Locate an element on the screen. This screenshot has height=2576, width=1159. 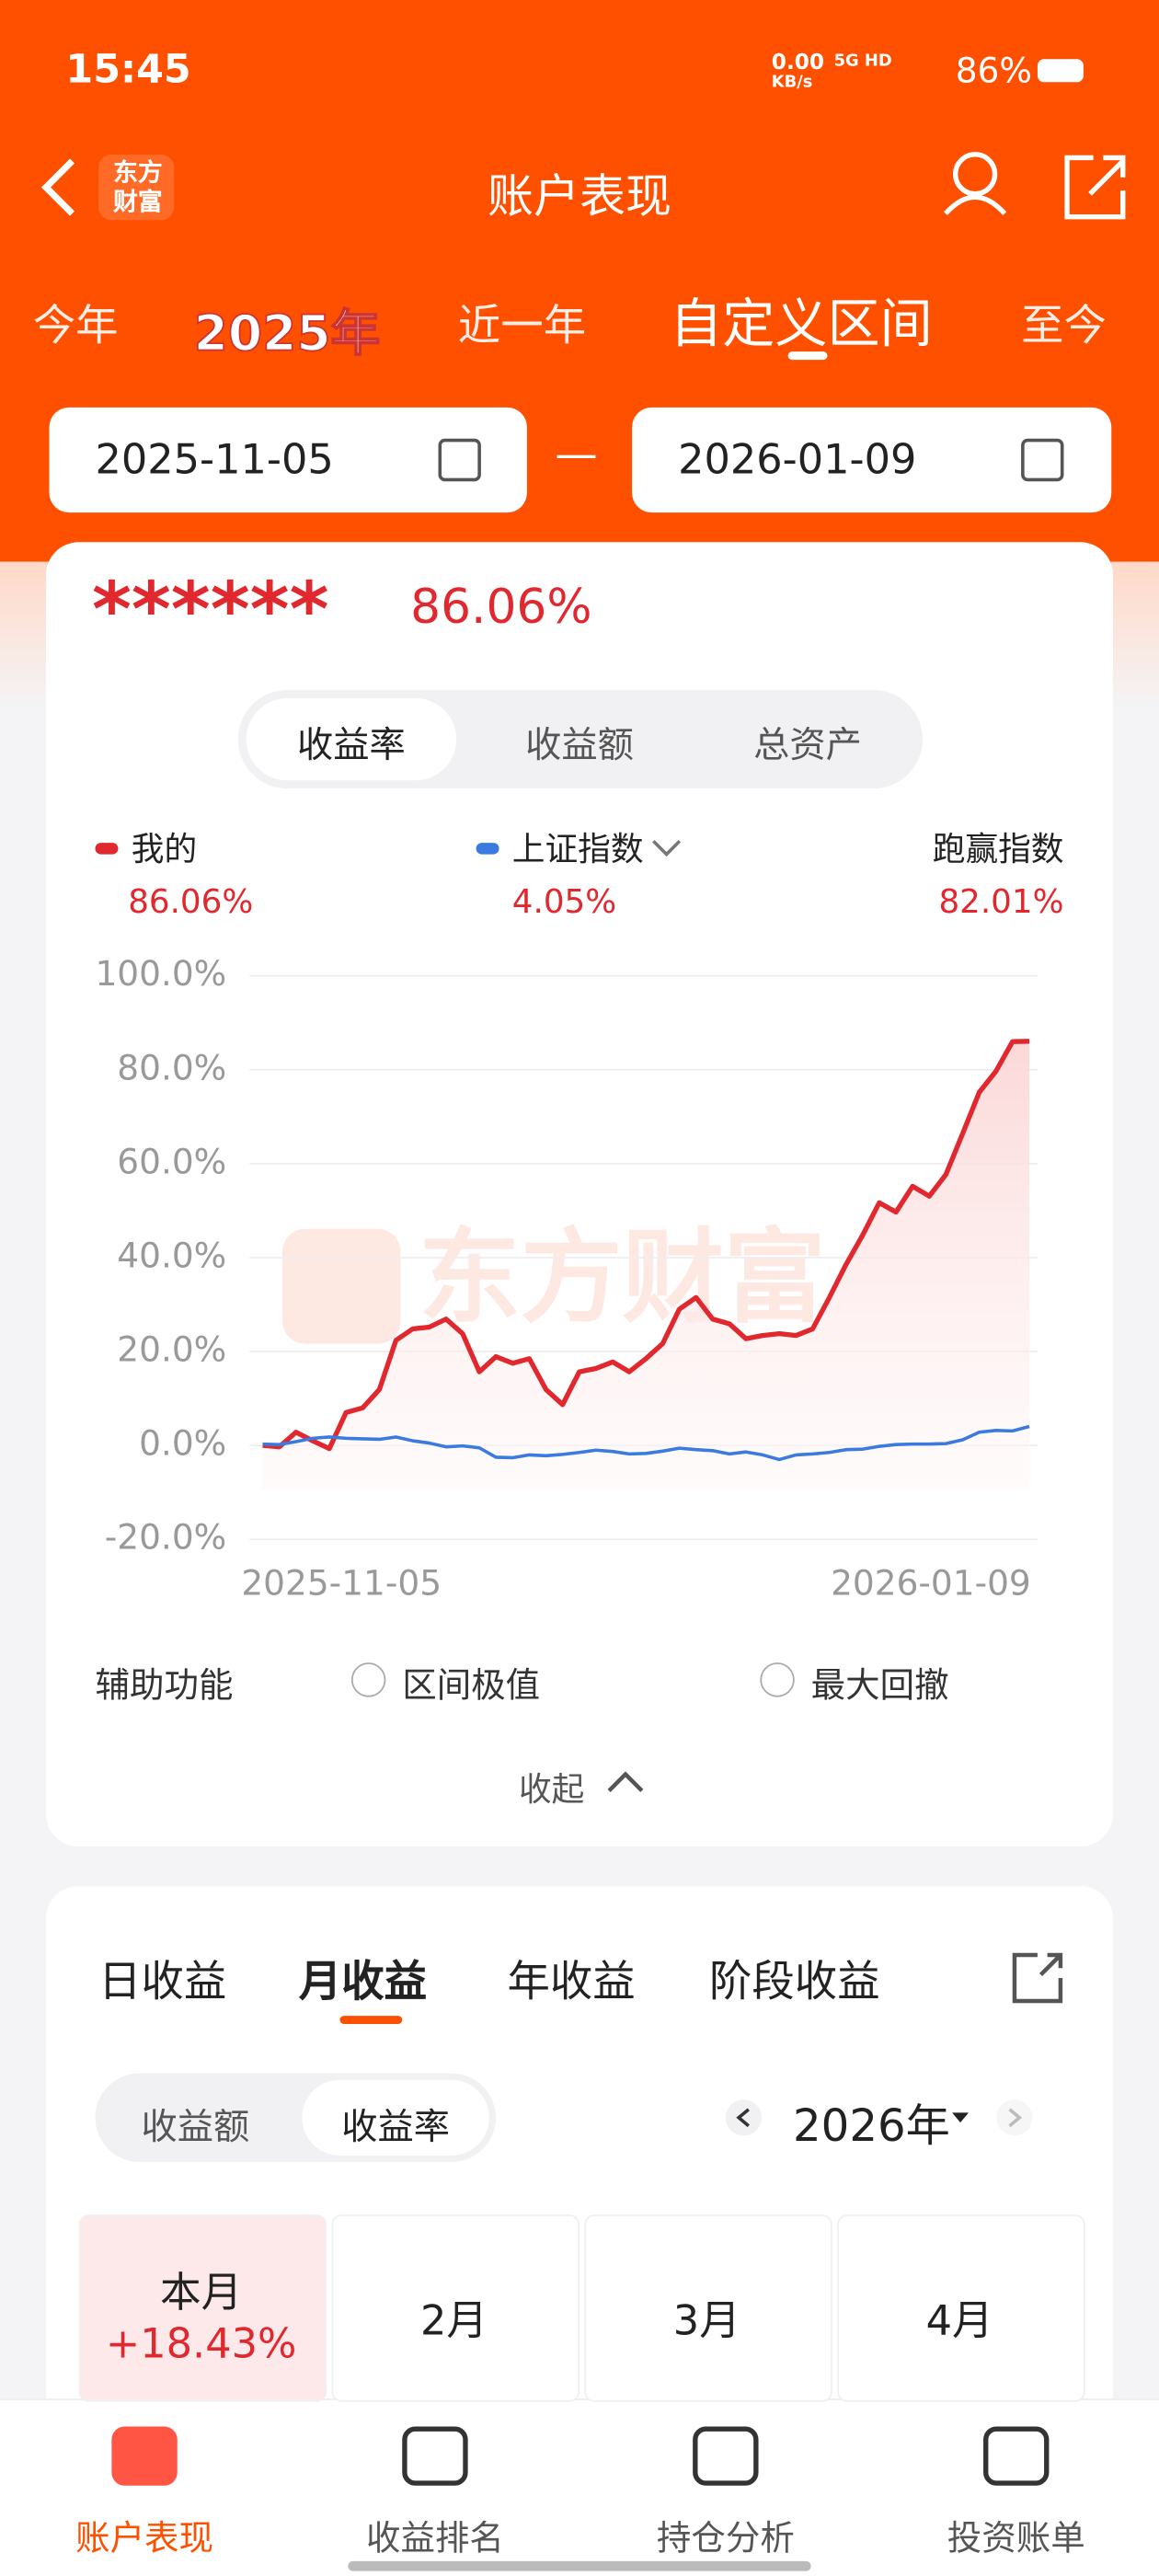
collapse-icon is located at coordinates (625, 1782).